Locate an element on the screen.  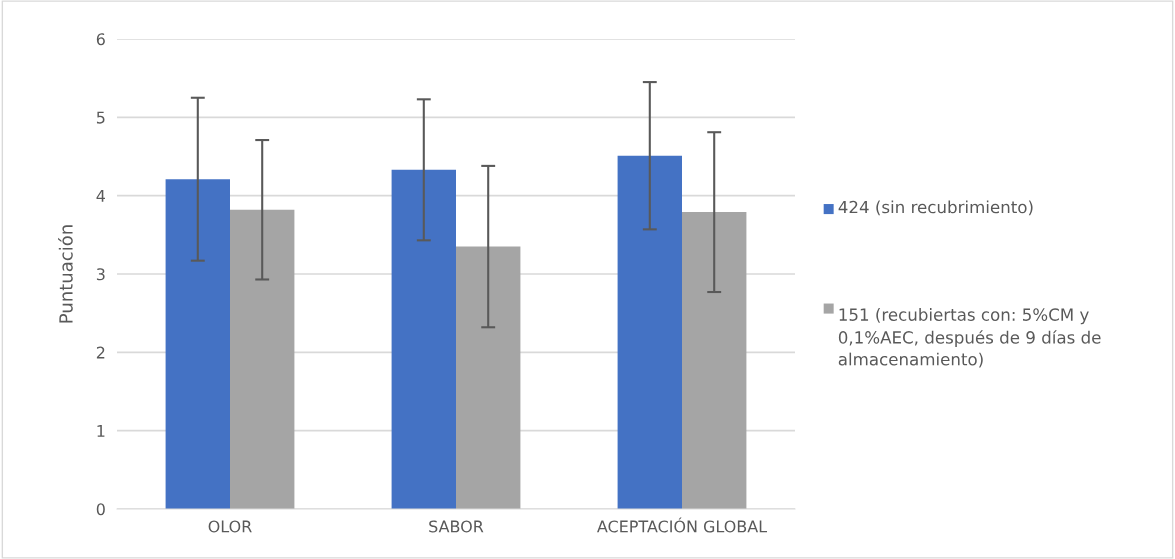
y-tick-label: 2 is located at coordinates (100, 352).